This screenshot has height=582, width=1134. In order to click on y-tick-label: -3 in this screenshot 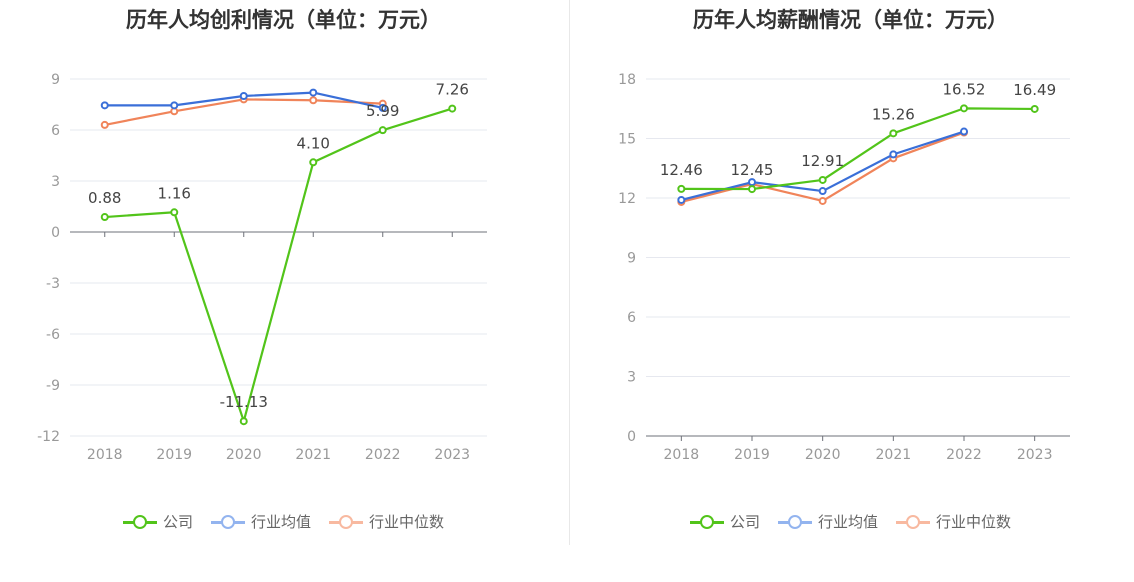, I will do `click(53, 284)`.